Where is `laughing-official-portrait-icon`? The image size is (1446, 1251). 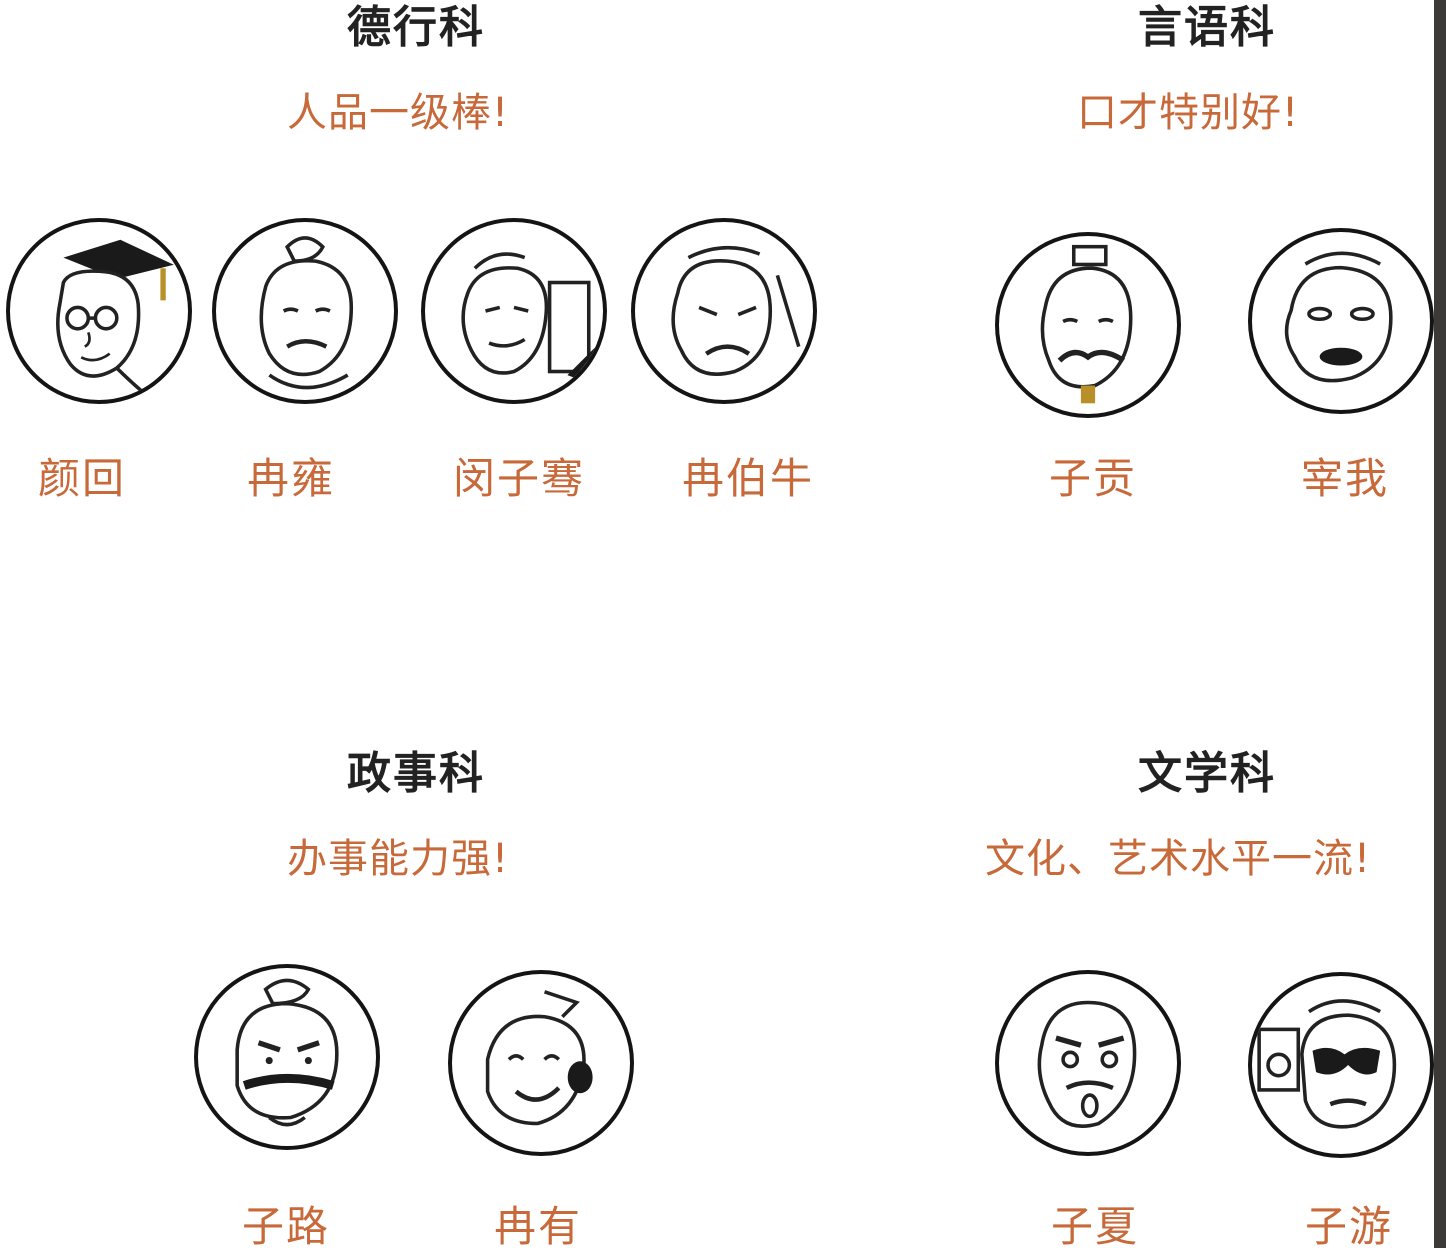 laughing-official-portrait-icon is located at coordinates (539, 1058).